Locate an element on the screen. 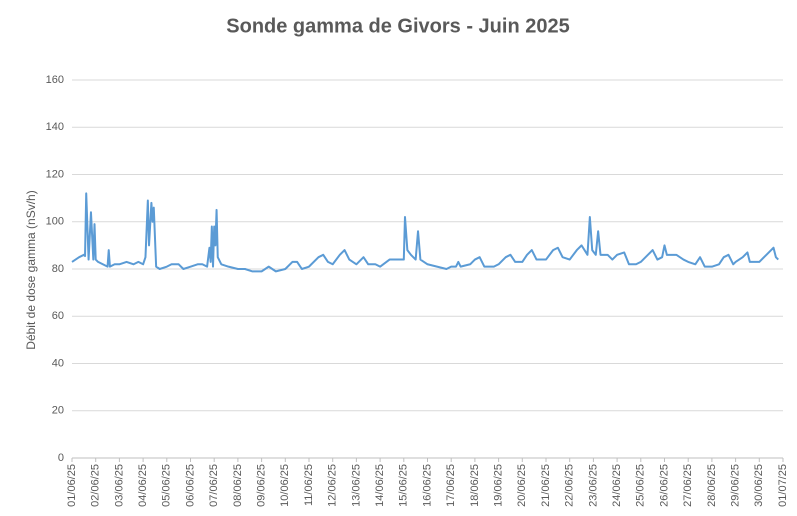 Image resolution: width=797 pixels, height=516 pixels. x-tick-label: 26/06/25 is located at coordinates (664, 485).